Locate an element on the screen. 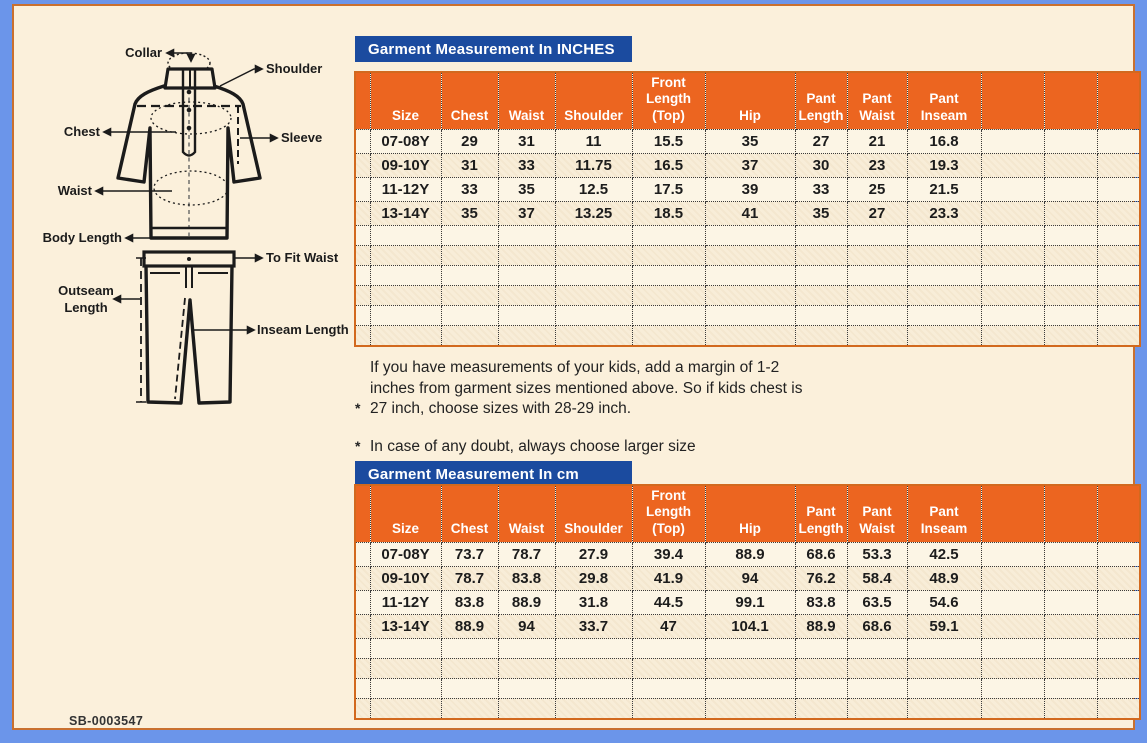  table-row: 07-08Y 73.7 78.7 27.9 39.4 88.9 68.6 53.3 42.5 is located at coordinates (747, 555).